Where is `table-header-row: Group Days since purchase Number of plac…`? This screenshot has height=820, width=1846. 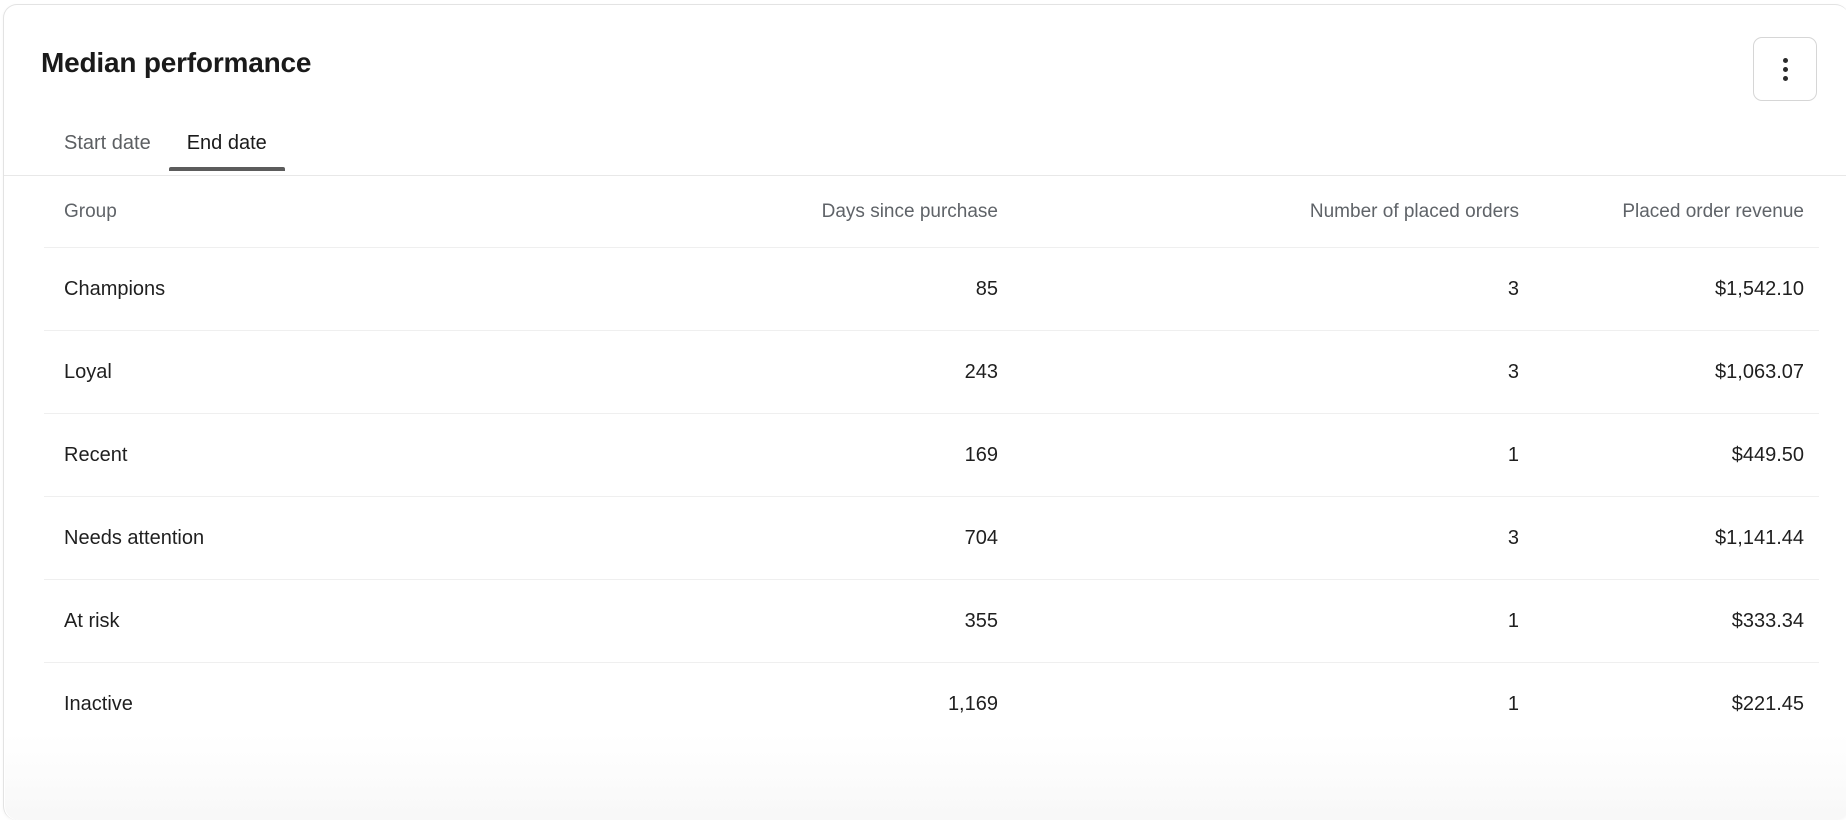
table-header-row: Group Days since purchase Number of plac… is located at coordinates (925, 212).